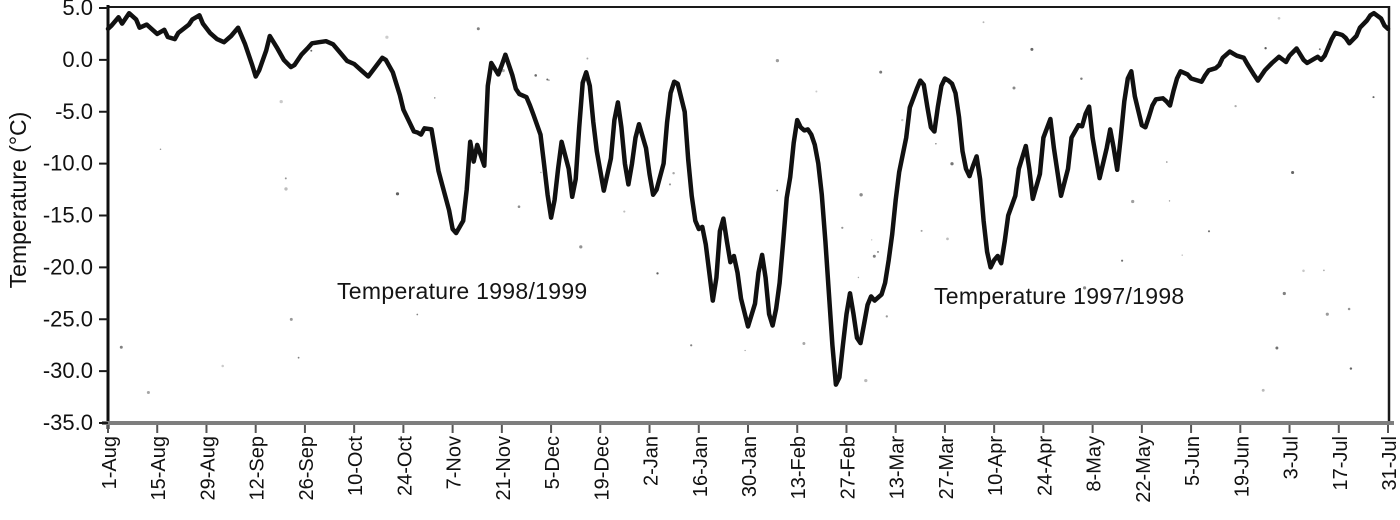 This screenshot has height=520, width=1400. I want to click on x-tick-label: 8-May, so click(1095, 464).